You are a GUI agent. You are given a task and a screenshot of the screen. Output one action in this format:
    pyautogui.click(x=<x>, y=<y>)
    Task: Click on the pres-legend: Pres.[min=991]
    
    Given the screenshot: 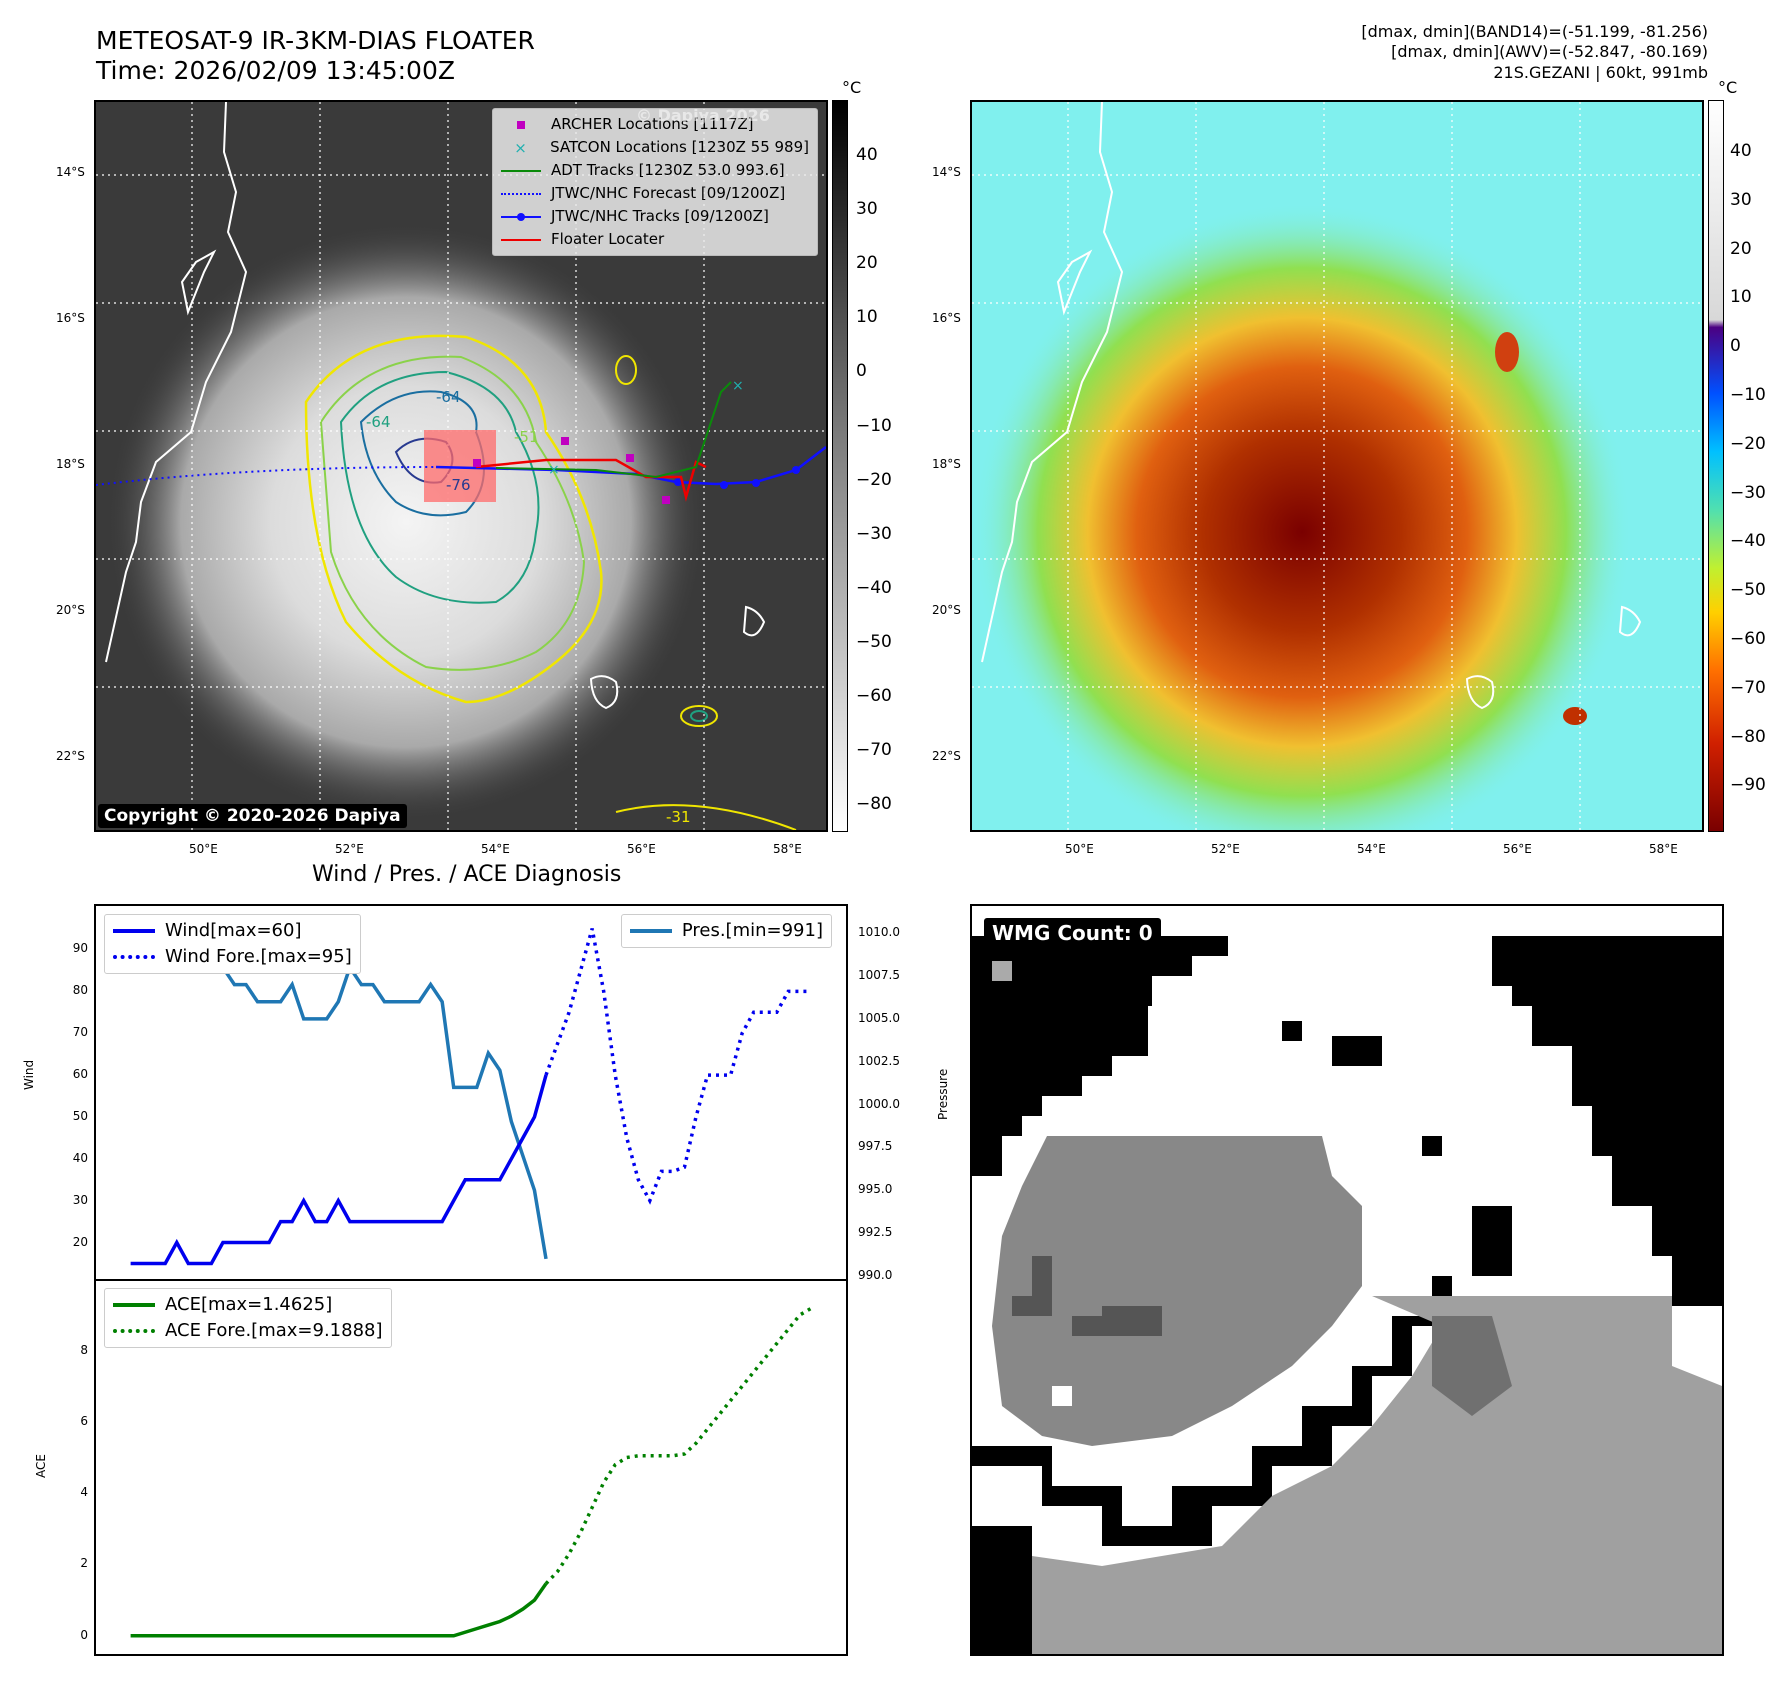 What is the action you would take?
    pyautogui.click(x=726, y=931)
    